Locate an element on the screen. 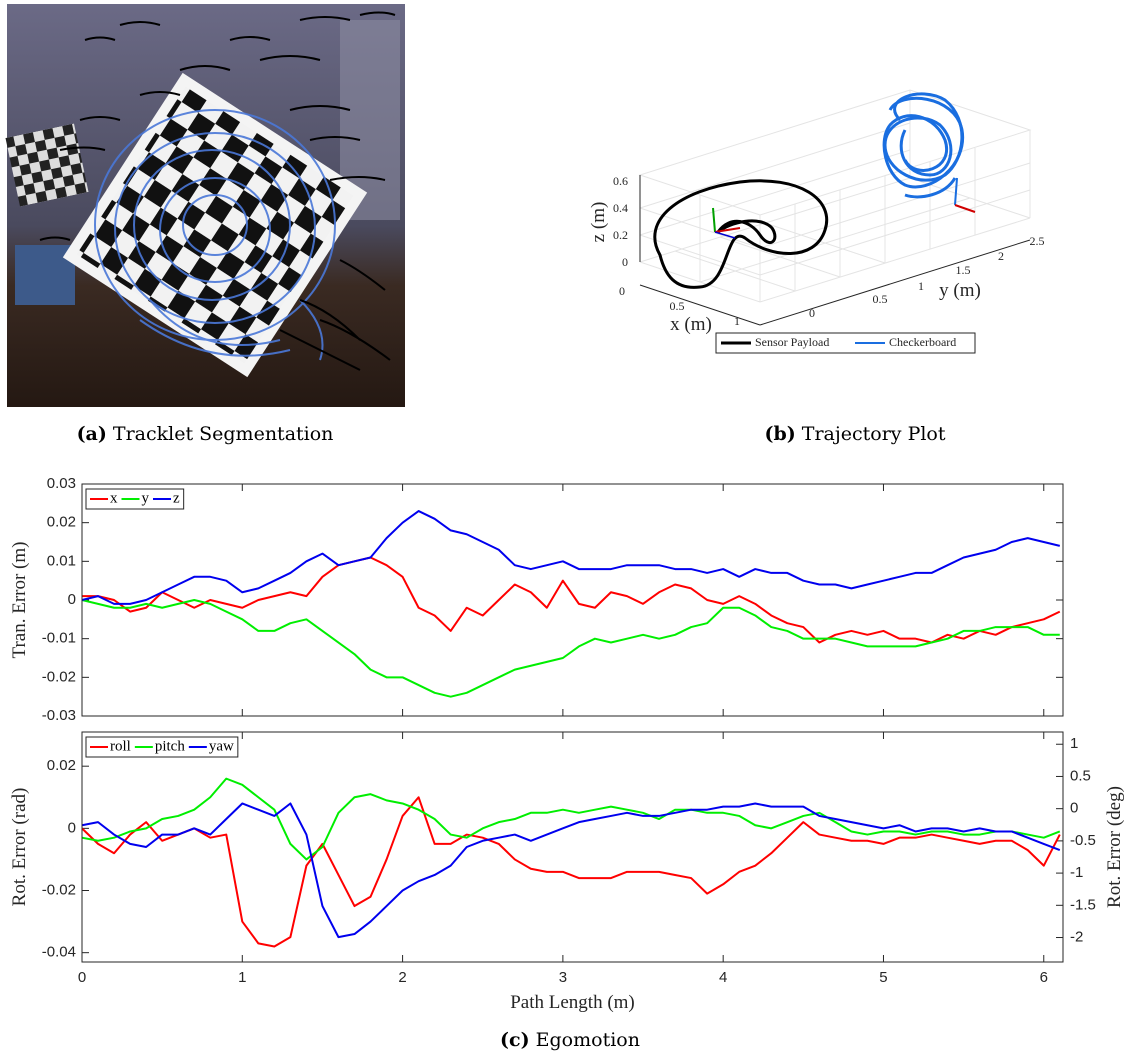 This screenshot has width=1127, height=1057. y2-tick-label: 0 is located at coordinates (1074, 808).